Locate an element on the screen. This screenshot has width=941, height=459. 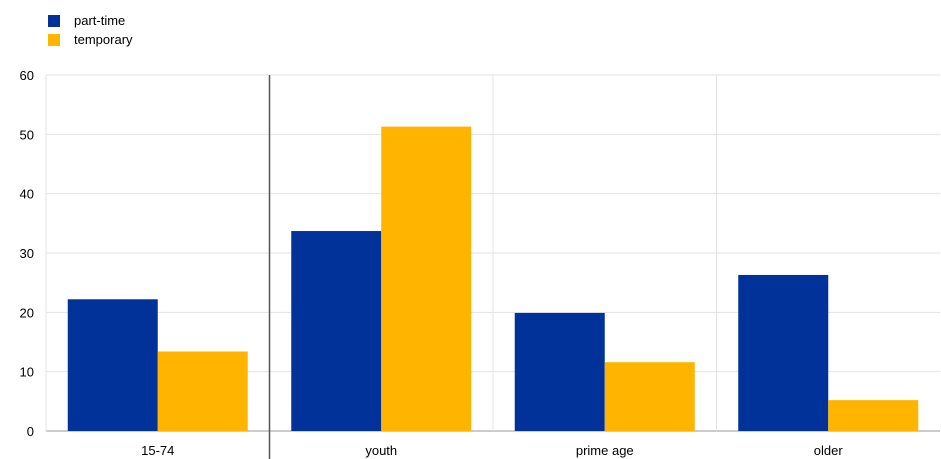
legend-item-part-time: part-time is located at coordinates (90, 20).